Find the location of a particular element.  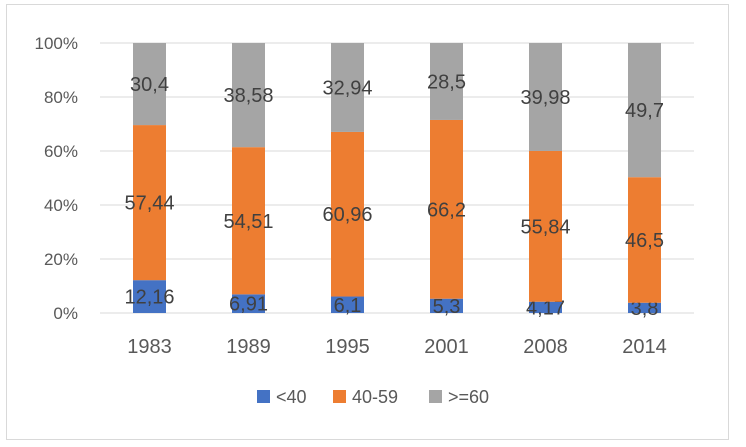

x-tick-label: 2014 is located at coordinates (644, 347).